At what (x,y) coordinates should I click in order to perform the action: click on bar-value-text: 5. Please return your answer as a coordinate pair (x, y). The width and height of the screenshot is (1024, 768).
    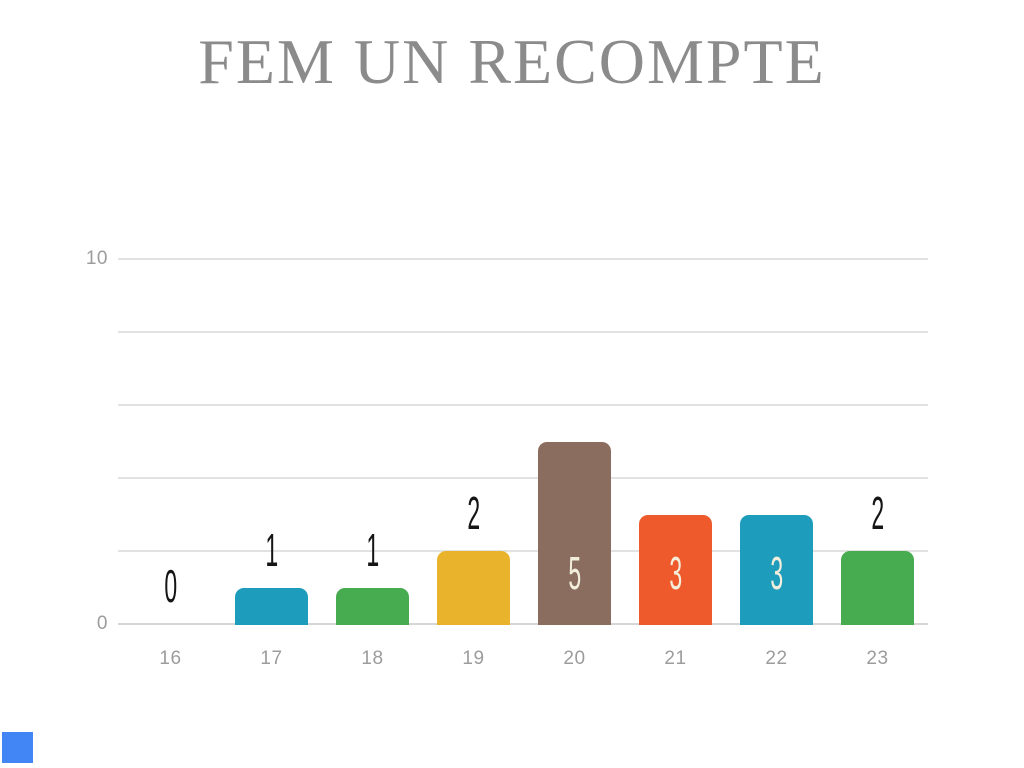
    Looking at the image, I should click on (574, 573).